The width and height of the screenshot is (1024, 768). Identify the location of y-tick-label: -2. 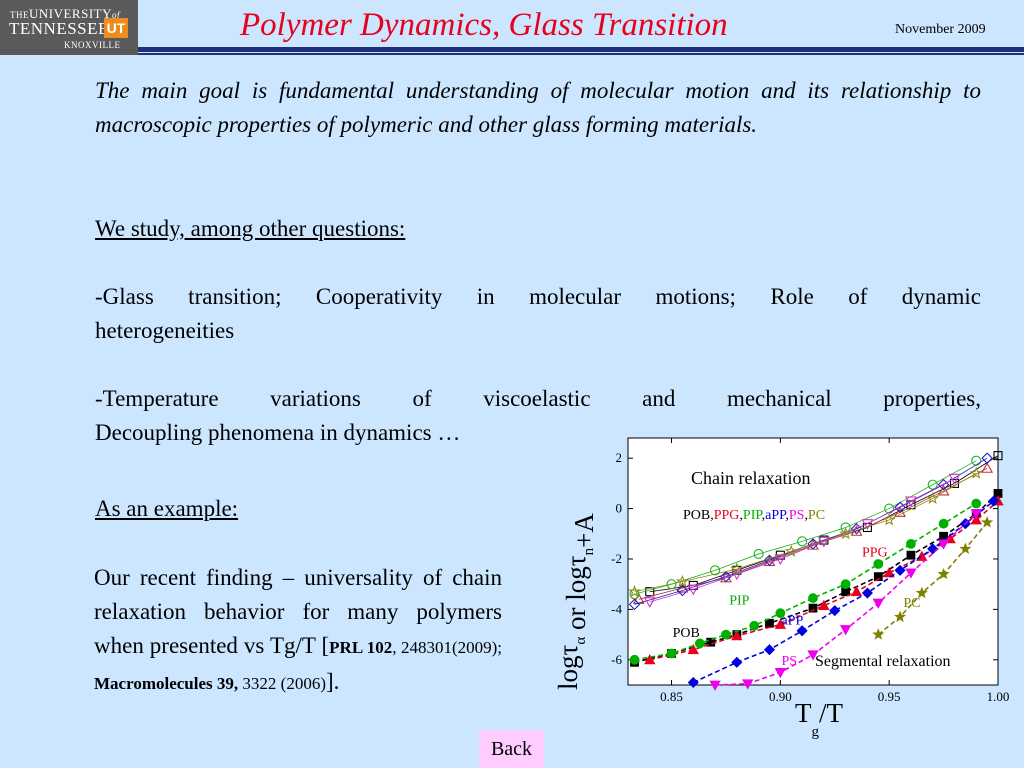
(616, 558).